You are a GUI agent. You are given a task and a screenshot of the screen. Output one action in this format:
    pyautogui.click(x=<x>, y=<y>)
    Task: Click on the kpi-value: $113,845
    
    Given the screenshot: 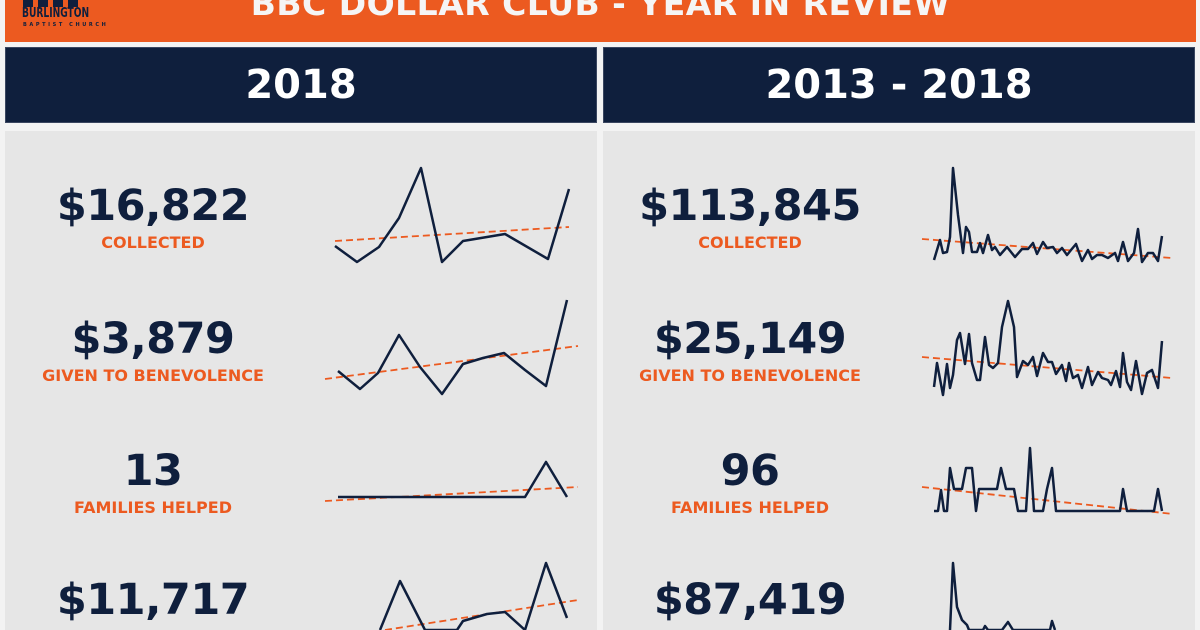 What is the action you would take?
    pyautogui.click(x=750, y=206)
    